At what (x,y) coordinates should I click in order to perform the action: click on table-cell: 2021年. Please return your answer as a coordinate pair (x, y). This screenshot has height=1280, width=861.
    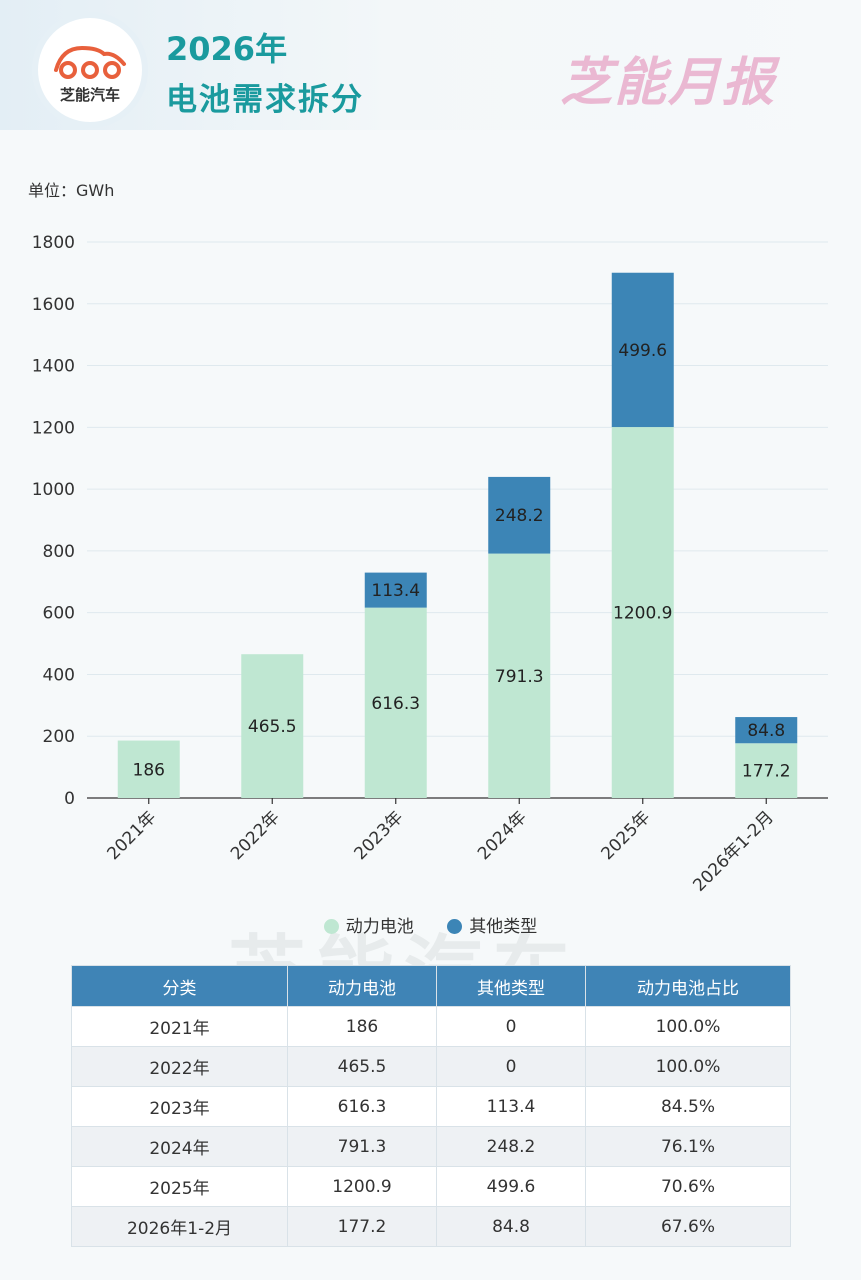
    Looking at the image, I should click on (179, 1026).